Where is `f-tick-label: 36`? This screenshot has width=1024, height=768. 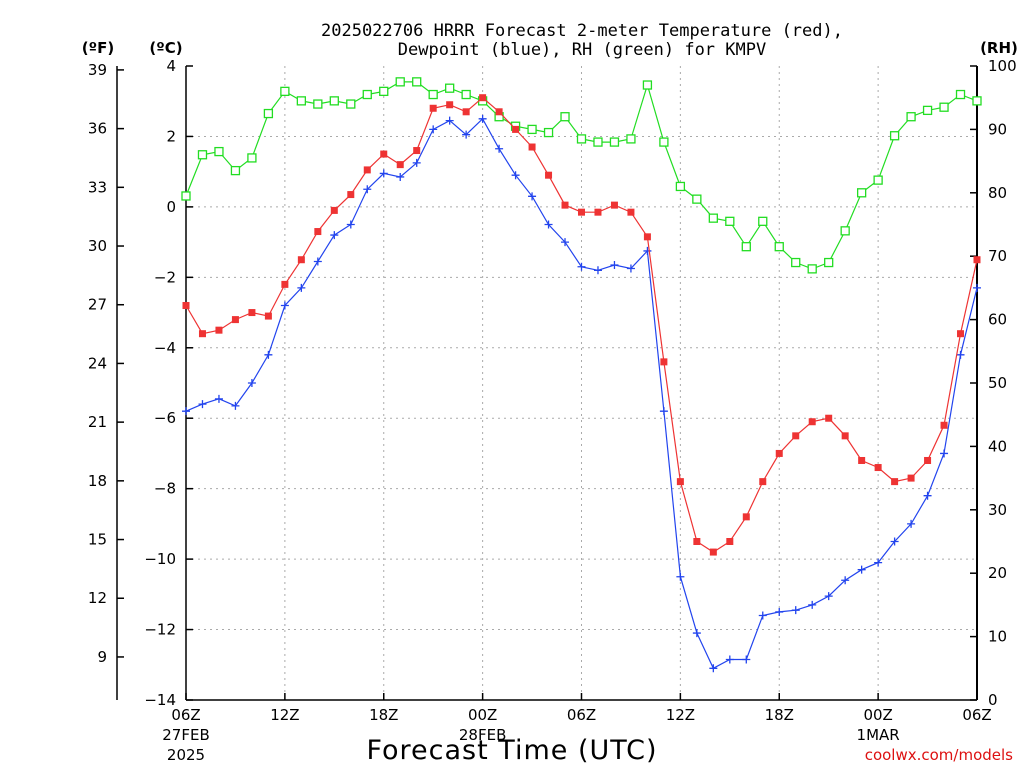
f-tick-label: 36 is located at coordinates (97, 129).